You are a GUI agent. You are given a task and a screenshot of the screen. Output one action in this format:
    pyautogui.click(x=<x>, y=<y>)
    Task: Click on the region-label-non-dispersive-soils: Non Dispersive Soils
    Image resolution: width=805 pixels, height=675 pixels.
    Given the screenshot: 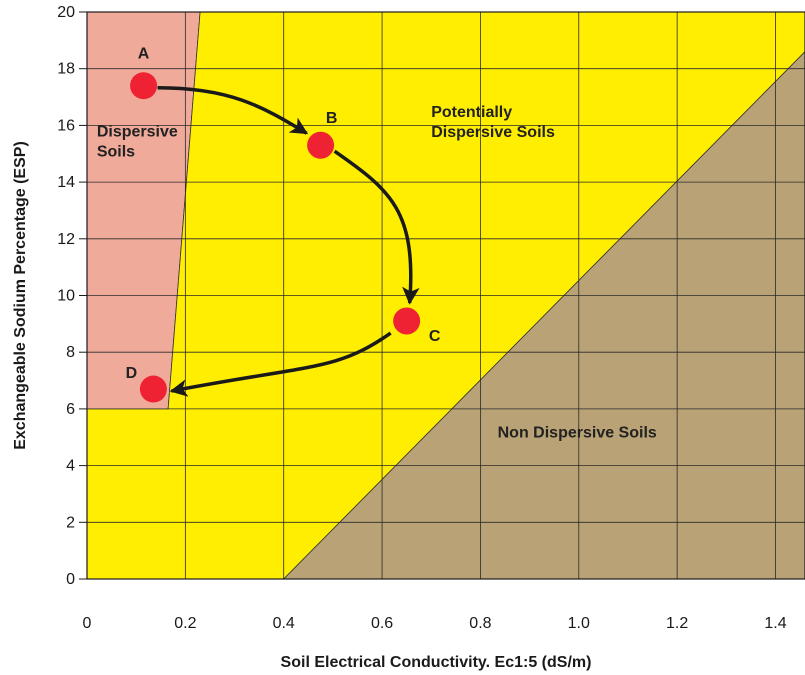 What is the action you would take?
    pyautogui.click(x=577, y=432)
    